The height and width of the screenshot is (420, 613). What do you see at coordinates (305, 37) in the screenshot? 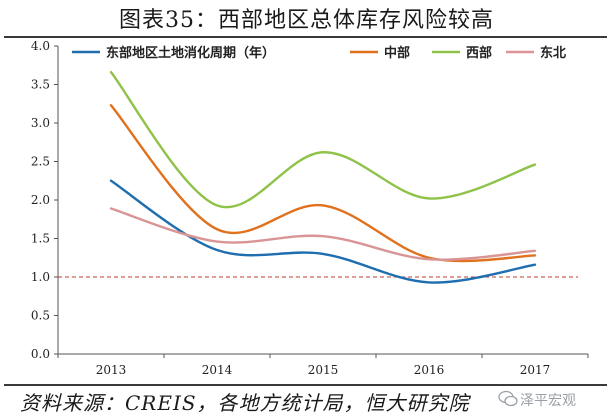
I see `title-divider` at bounding box center [305, 37].